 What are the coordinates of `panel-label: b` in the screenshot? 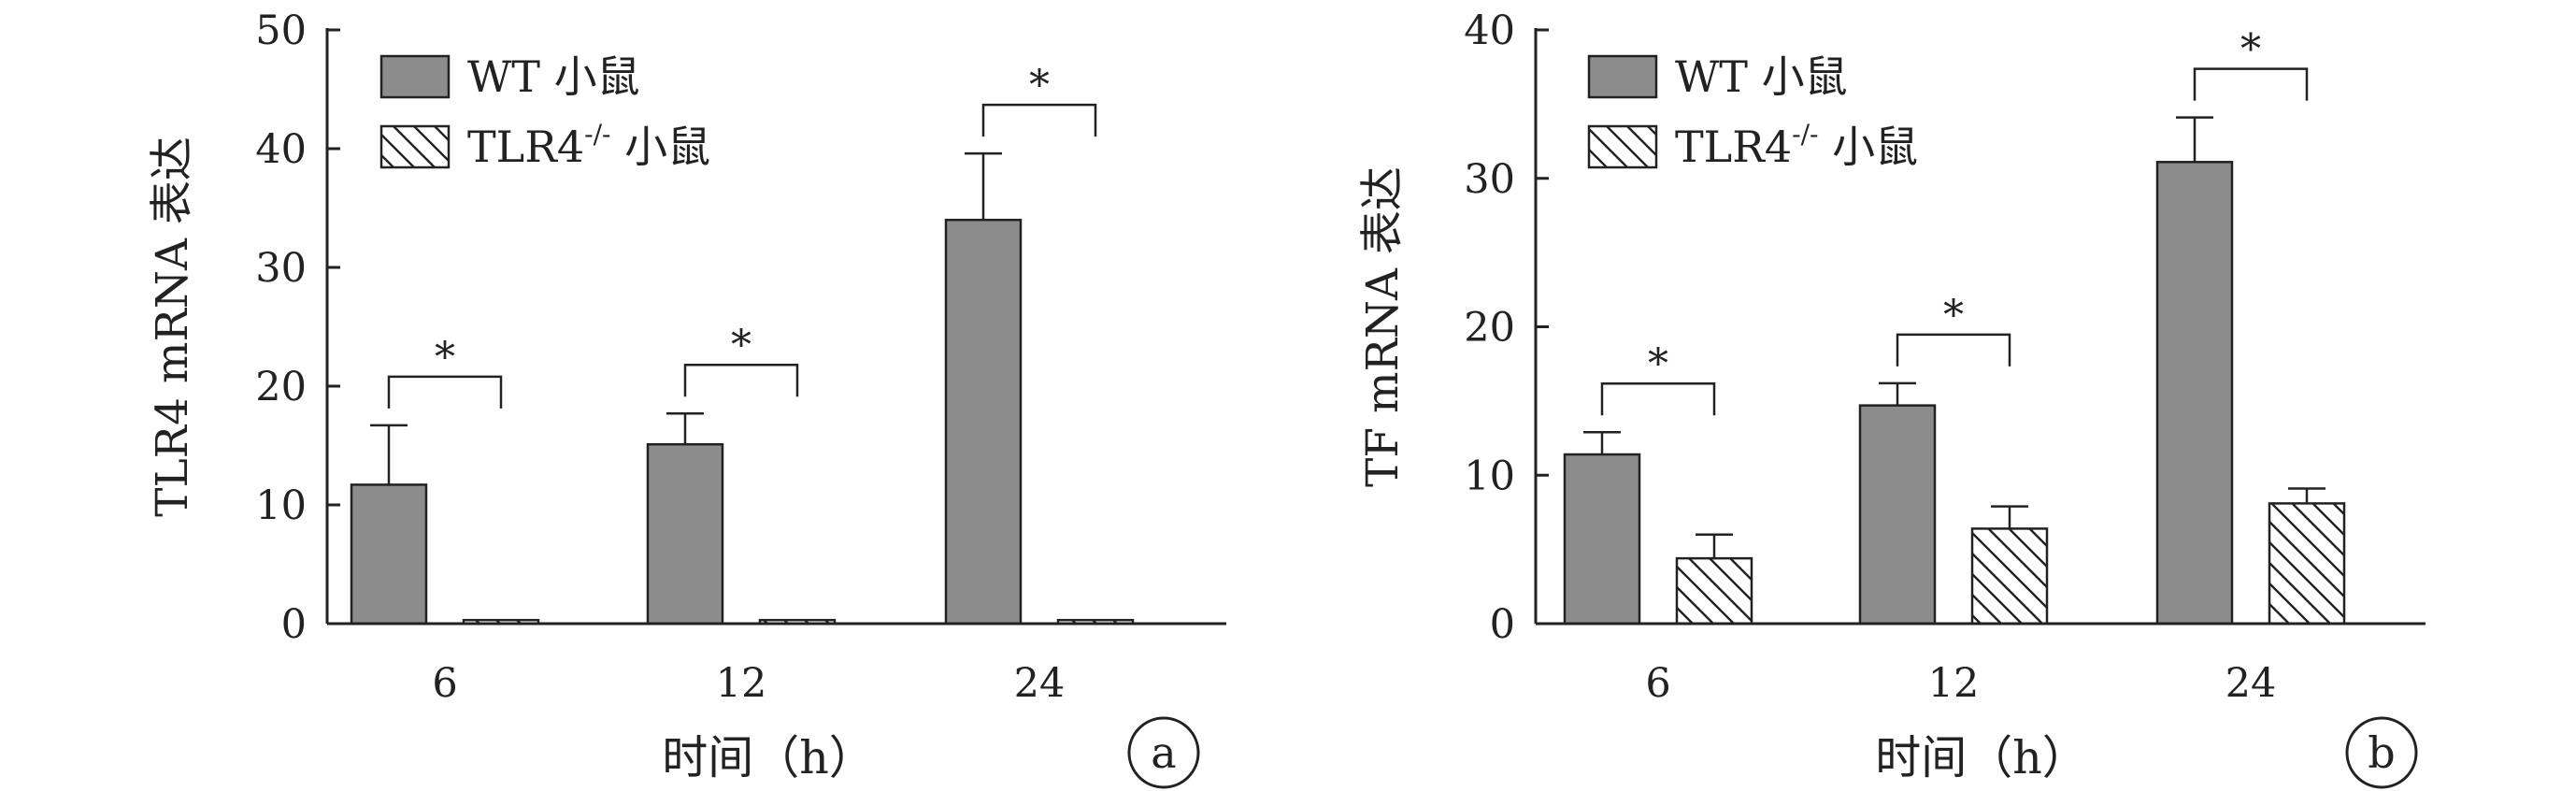 It's located at (2381, 752).